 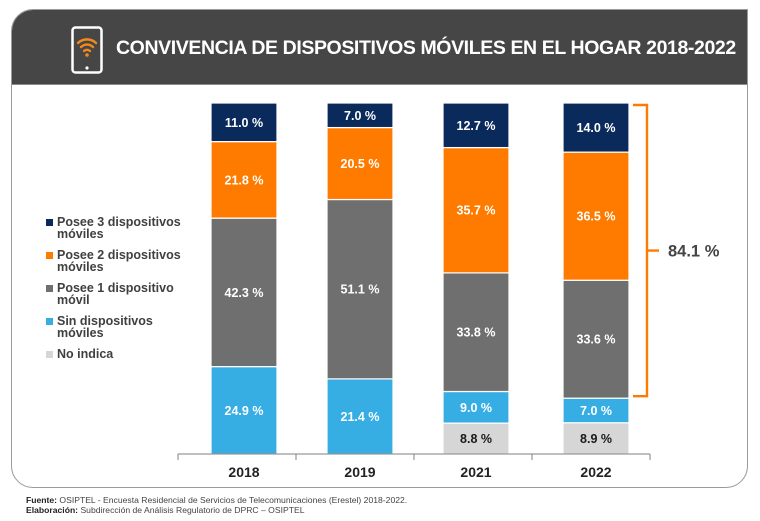 I want to click on data-label: 51.1 %, so click(x=360, y=290).